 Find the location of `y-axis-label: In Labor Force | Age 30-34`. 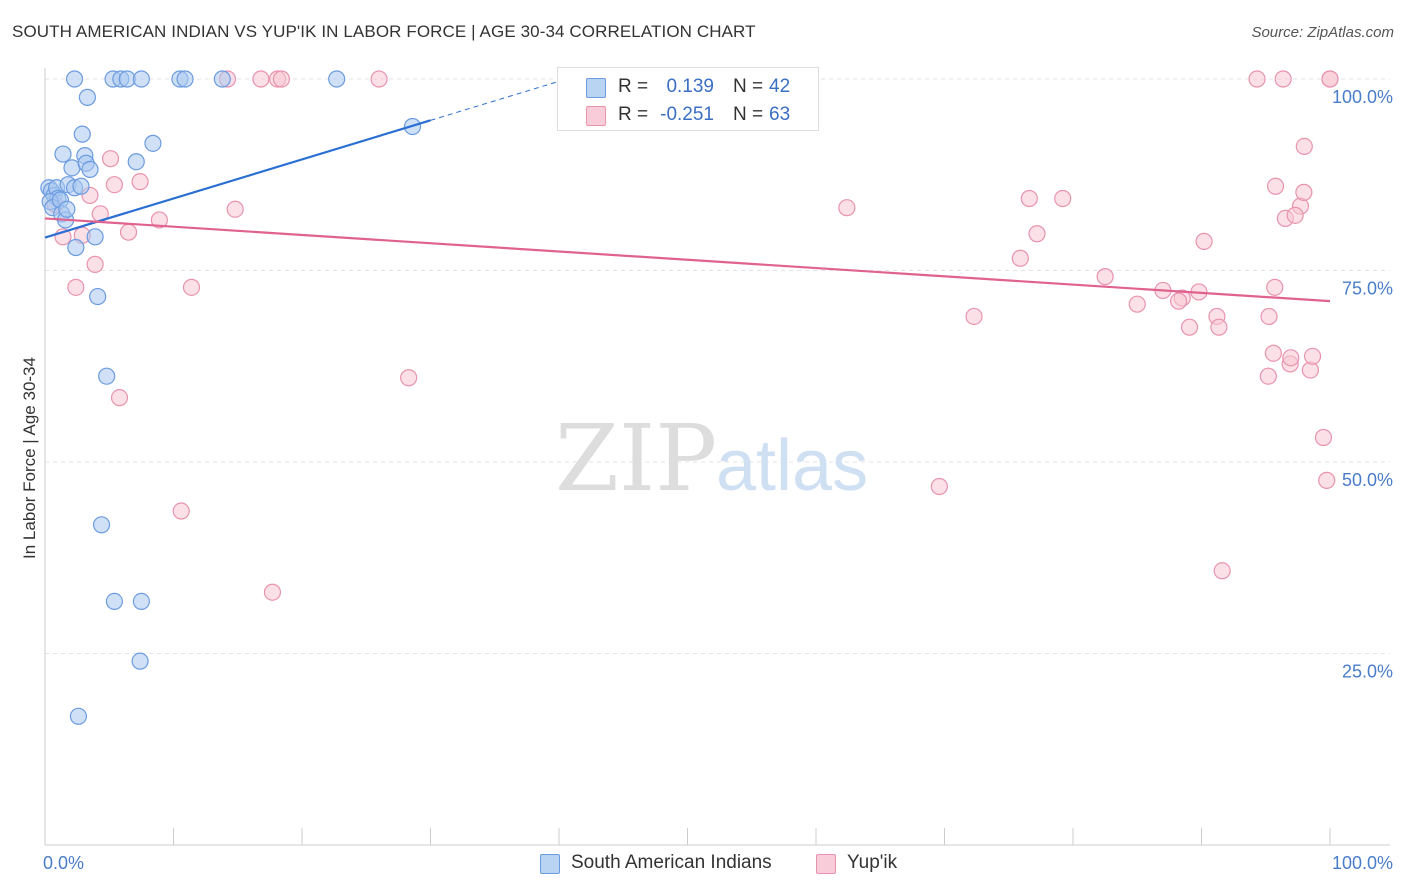

y-axis-label: In Labor Force | Age 30-34 is located at coordinates (29, 458).